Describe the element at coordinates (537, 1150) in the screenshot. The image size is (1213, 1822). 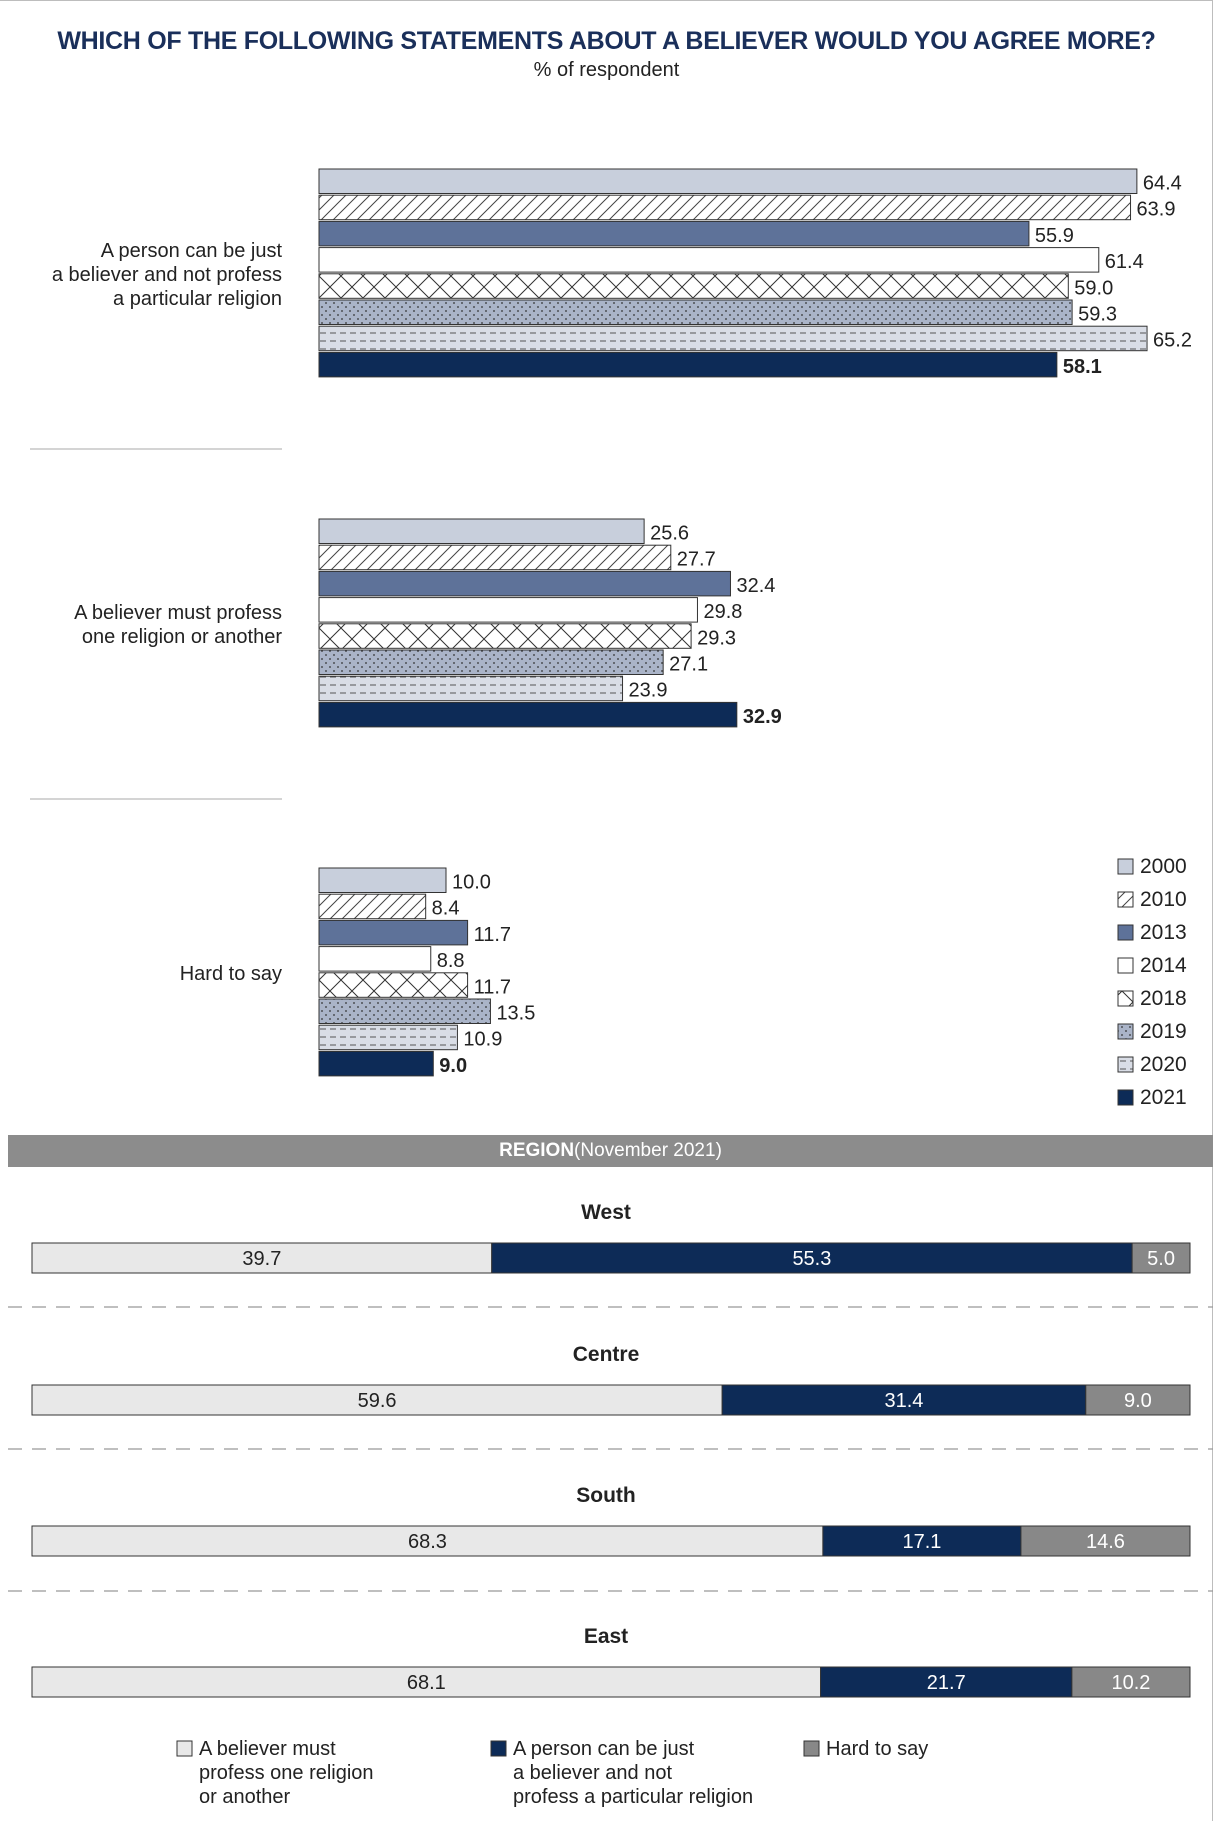
I see `region-header-label: REGION` at that location.